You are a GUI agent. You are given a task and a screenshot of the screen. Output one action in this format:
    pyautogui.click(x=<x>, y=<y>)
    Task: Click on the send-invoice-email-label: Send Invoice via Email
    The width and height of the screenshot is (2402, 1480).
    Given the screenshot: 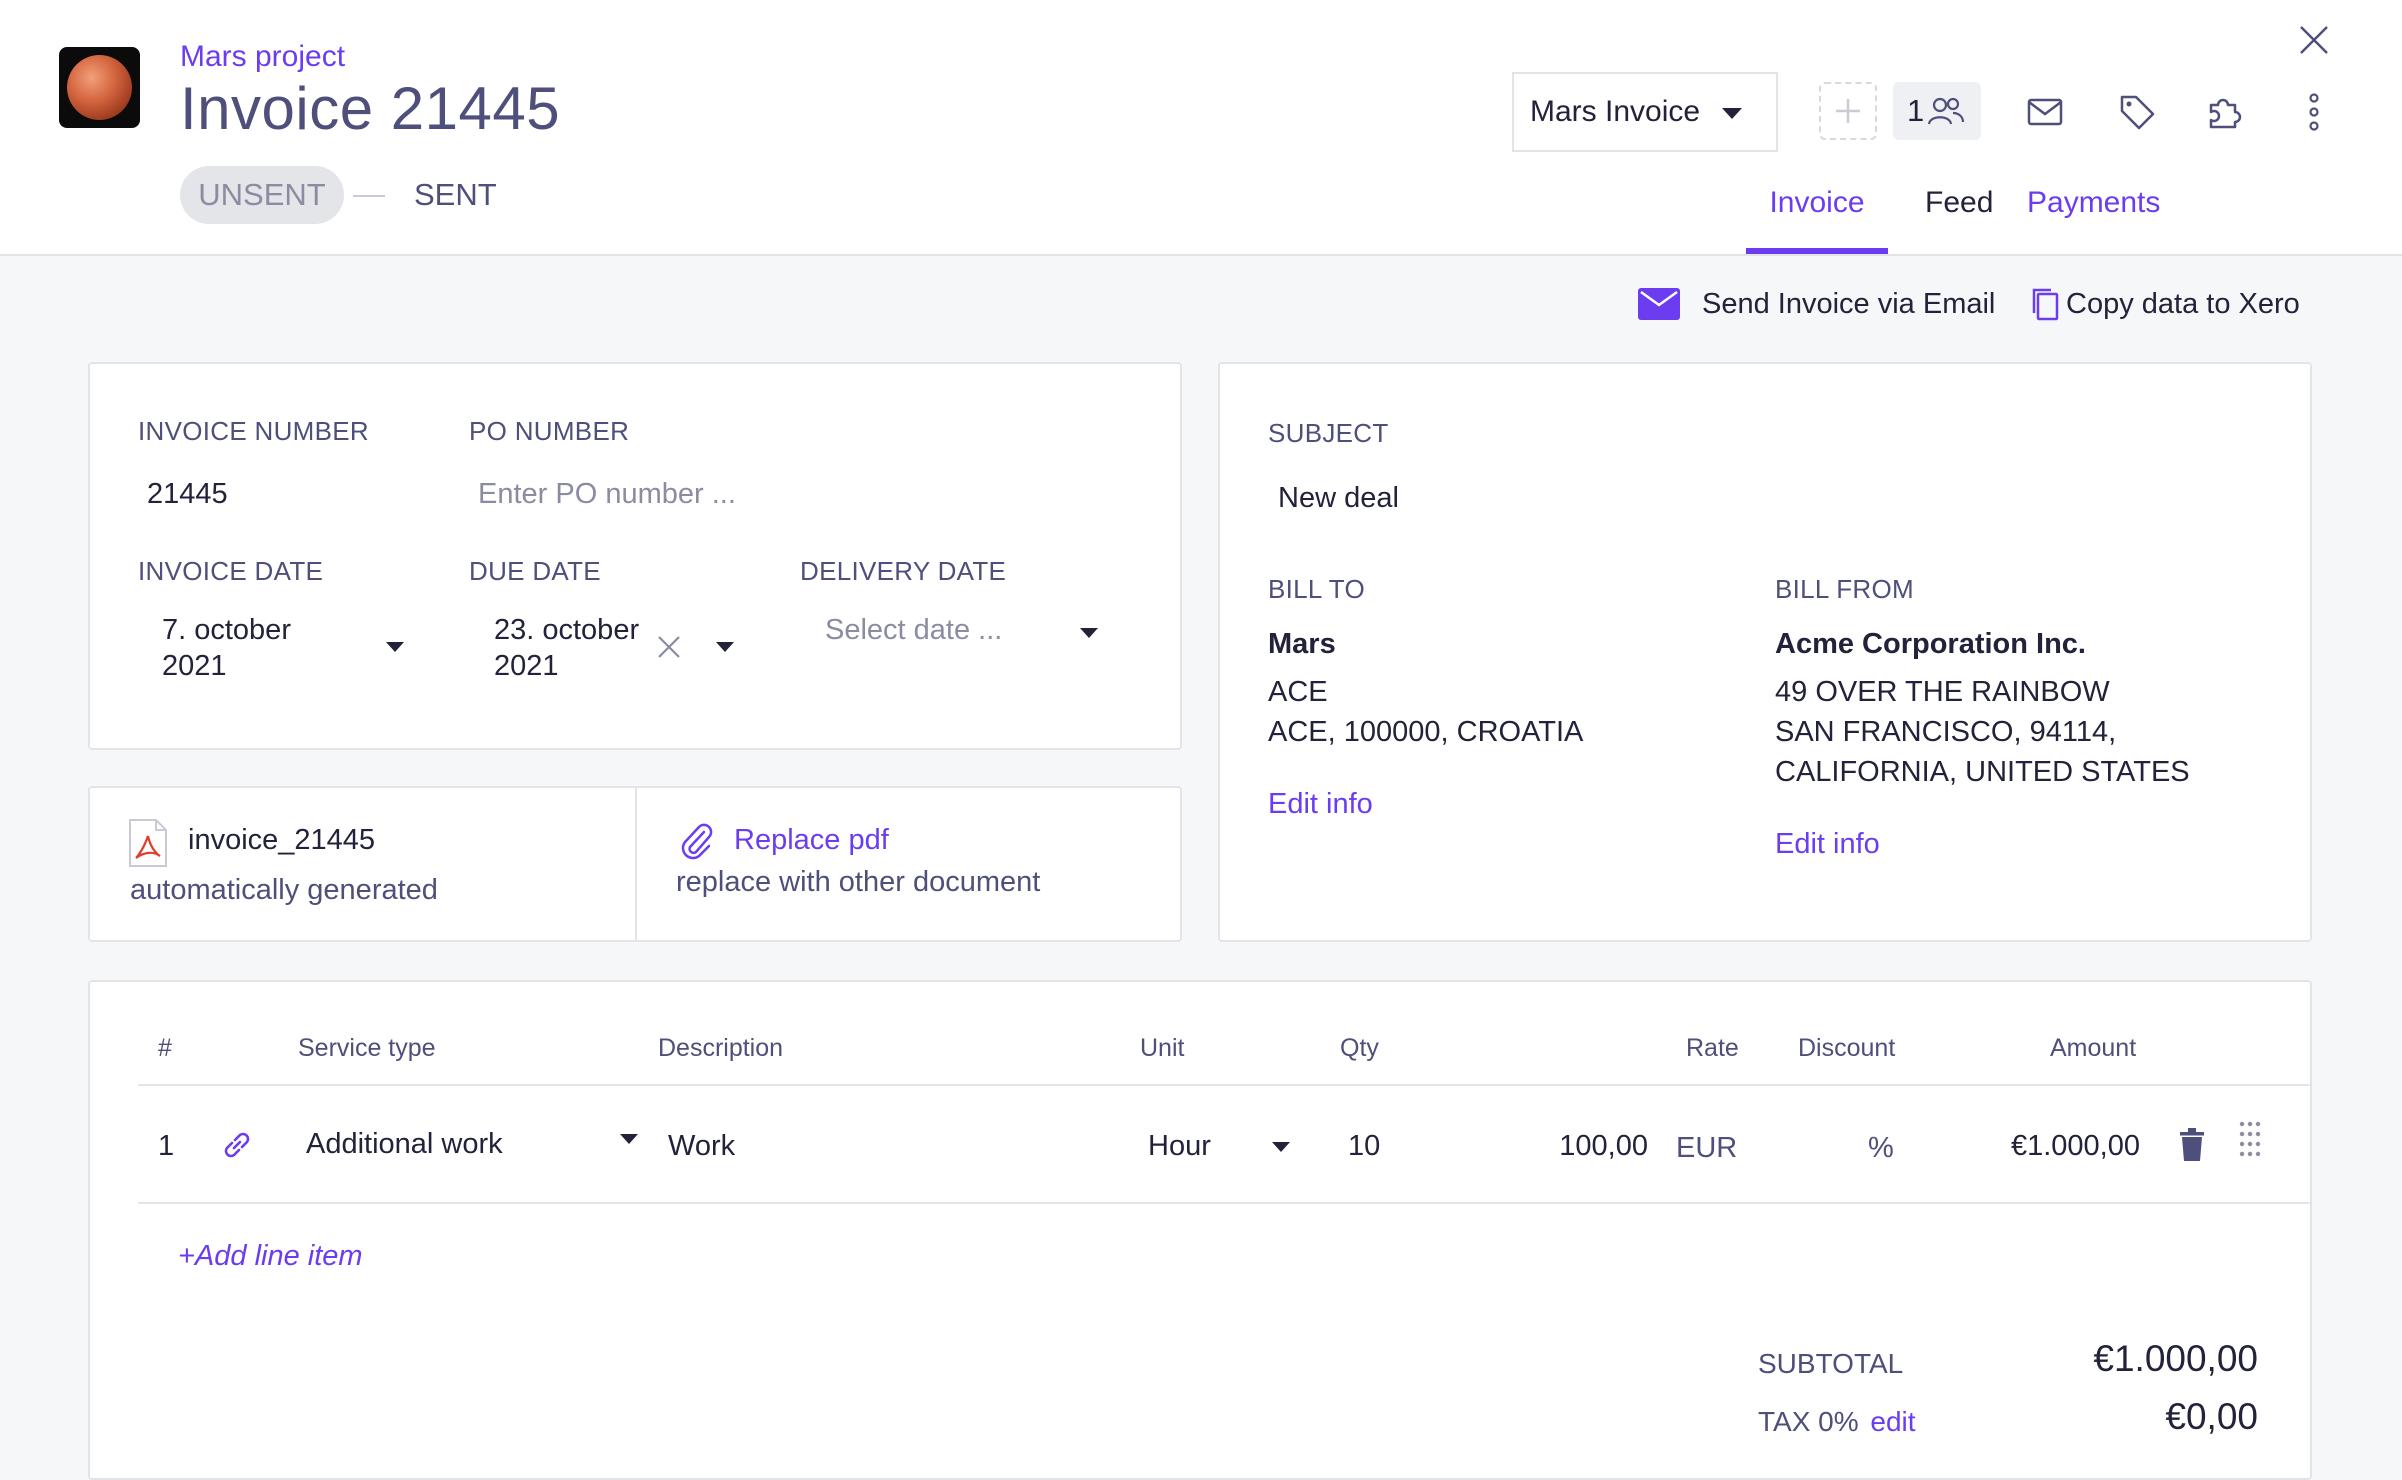 What is the action you would take?
    pyautogui.click(x=1849, y=303)
    